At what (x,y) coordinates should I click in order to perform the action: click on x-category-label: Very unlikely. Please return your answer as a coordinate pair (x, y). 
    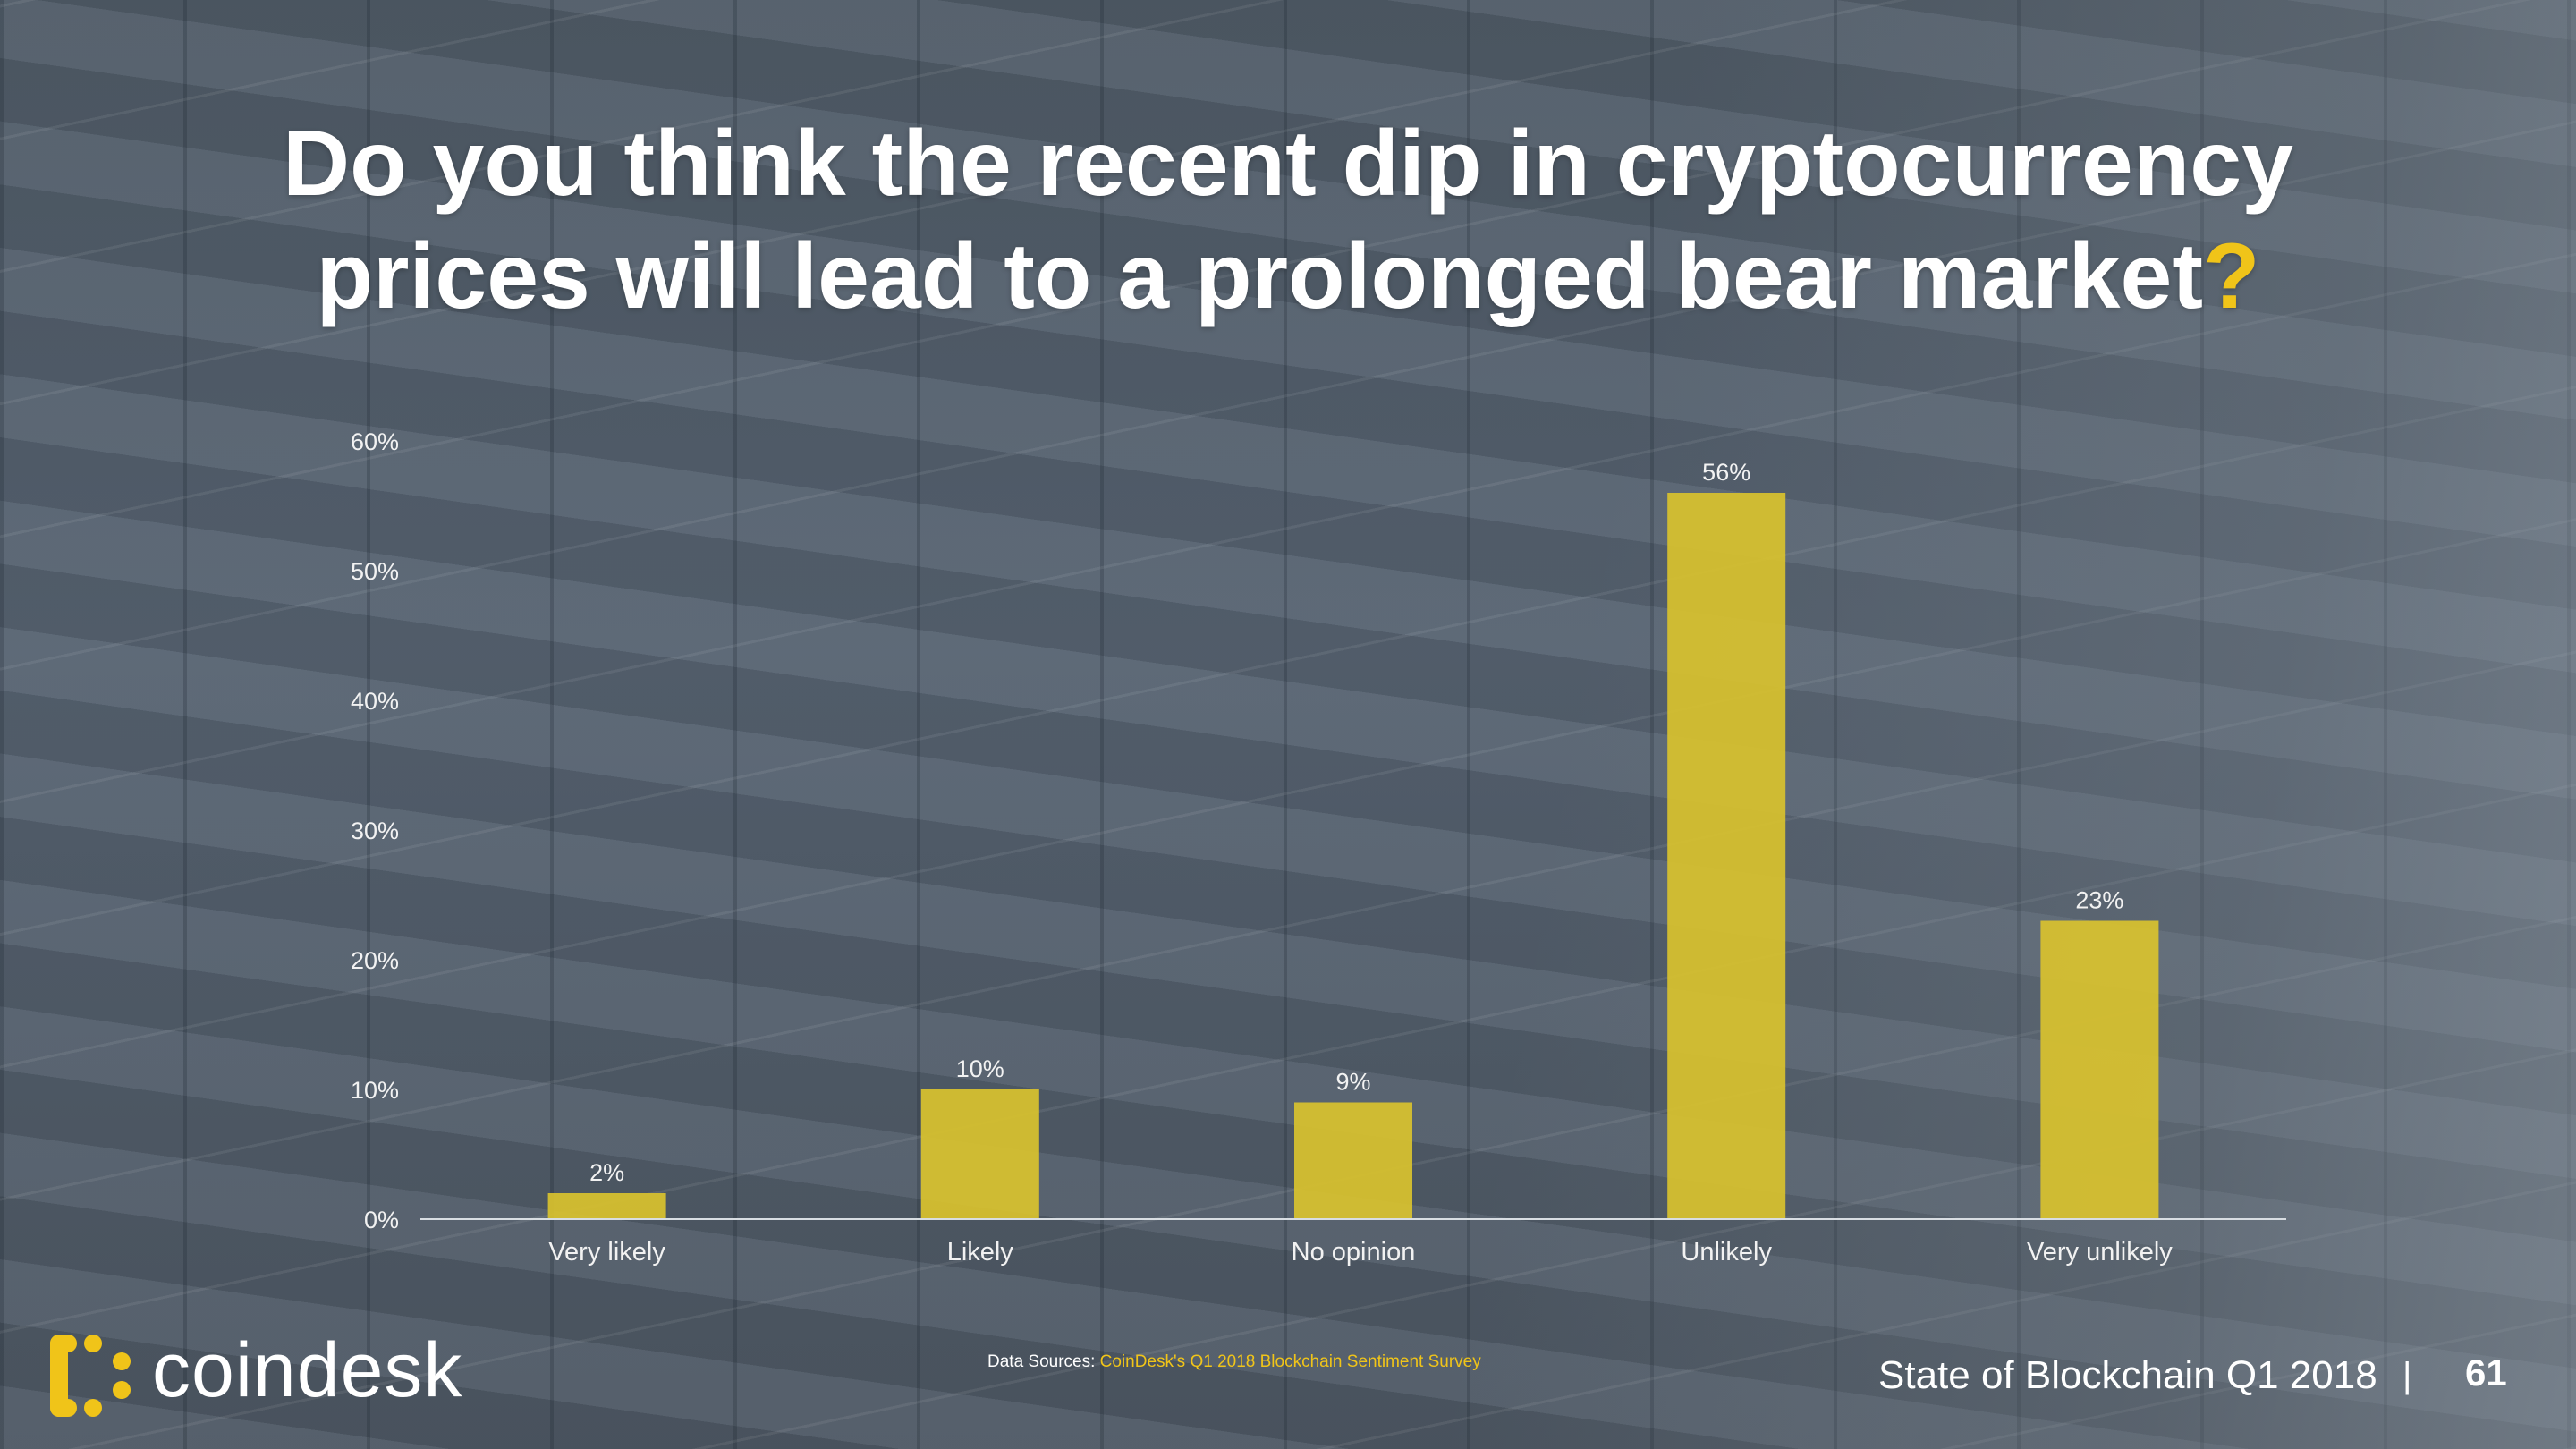
    Looking at the image, I should click on (2100, 1252).